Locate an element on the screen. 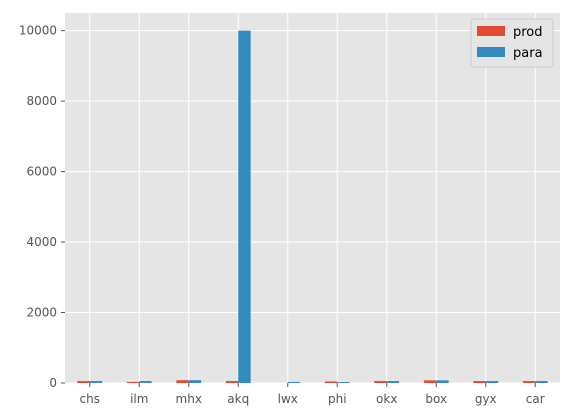 The height and width of the screenshot is (416, 573). x-tick-label-ilm: ilm is located at coordinates (139, 399).